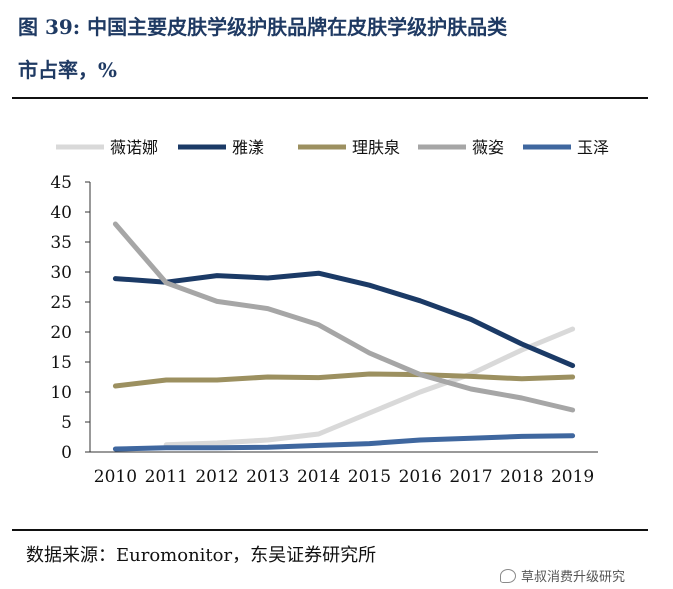 Image resolution: width=673 pixels, height=589 pixels. I want to click on x-tick-label: 2012, so click(216, 477).